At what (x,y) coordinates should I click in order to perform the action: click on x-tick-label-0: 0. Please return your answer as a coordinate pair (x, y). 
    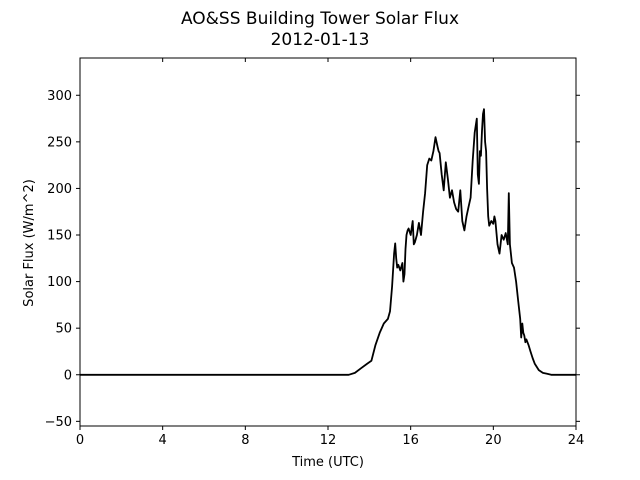
    Looking at the image, I should click on (80, 440).